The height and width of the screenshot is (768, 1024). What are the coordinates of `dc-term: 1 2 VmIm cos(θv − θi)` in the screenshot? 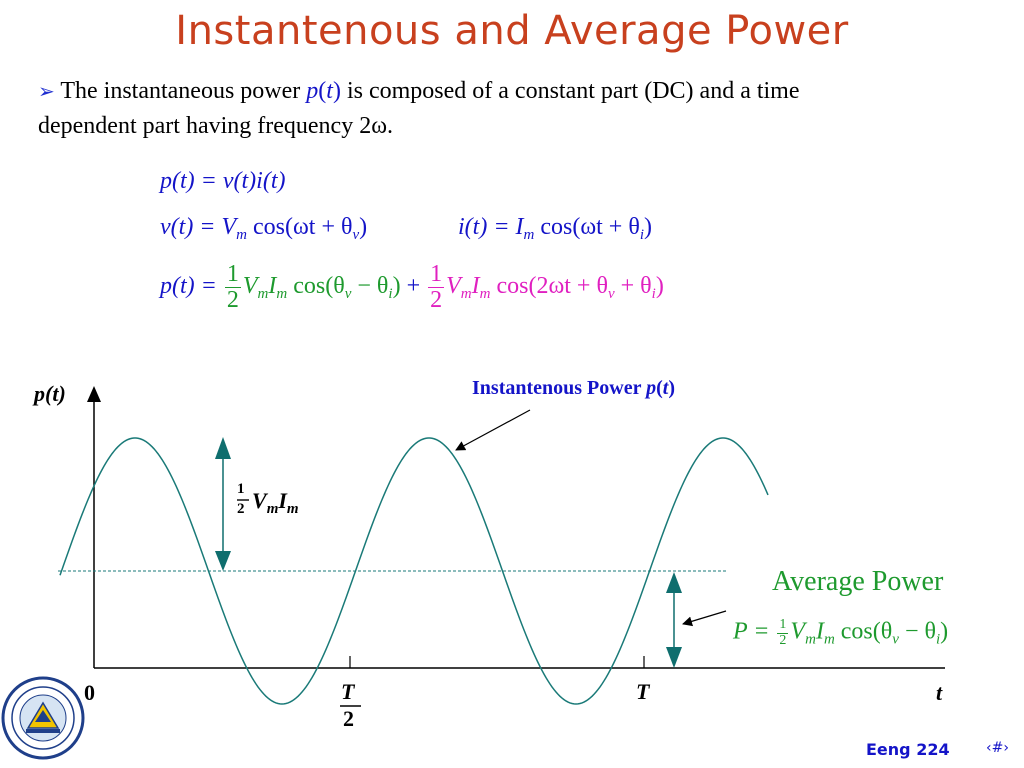 It's located at (312, 287).